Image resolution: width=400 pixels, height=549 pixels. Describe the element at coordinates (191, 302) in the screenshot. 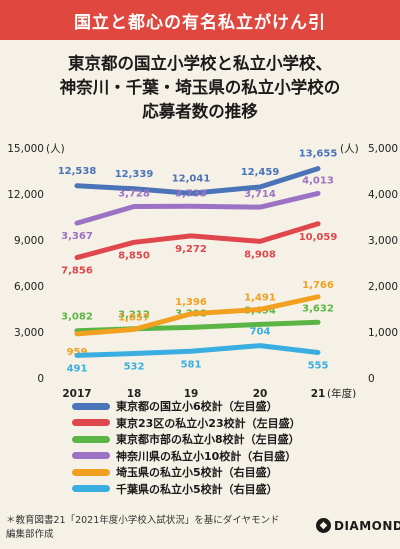

I see `data-label: 1,396` at that location.